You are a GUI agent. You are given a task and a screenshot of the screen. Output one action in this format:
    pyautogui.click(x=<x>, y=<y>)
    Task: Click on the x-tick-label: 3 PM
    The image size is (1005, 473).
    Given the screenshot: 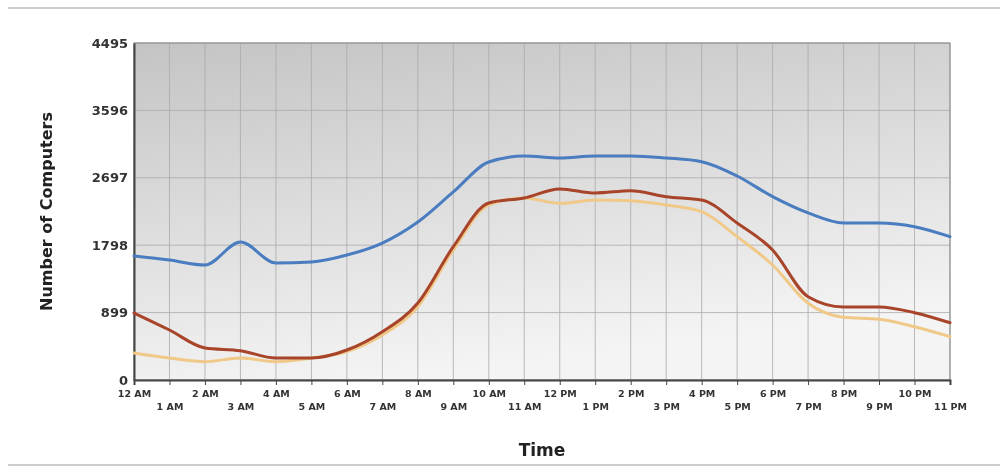 What is the action you would take?
    pyautogui.click(x=666, y=406)
    